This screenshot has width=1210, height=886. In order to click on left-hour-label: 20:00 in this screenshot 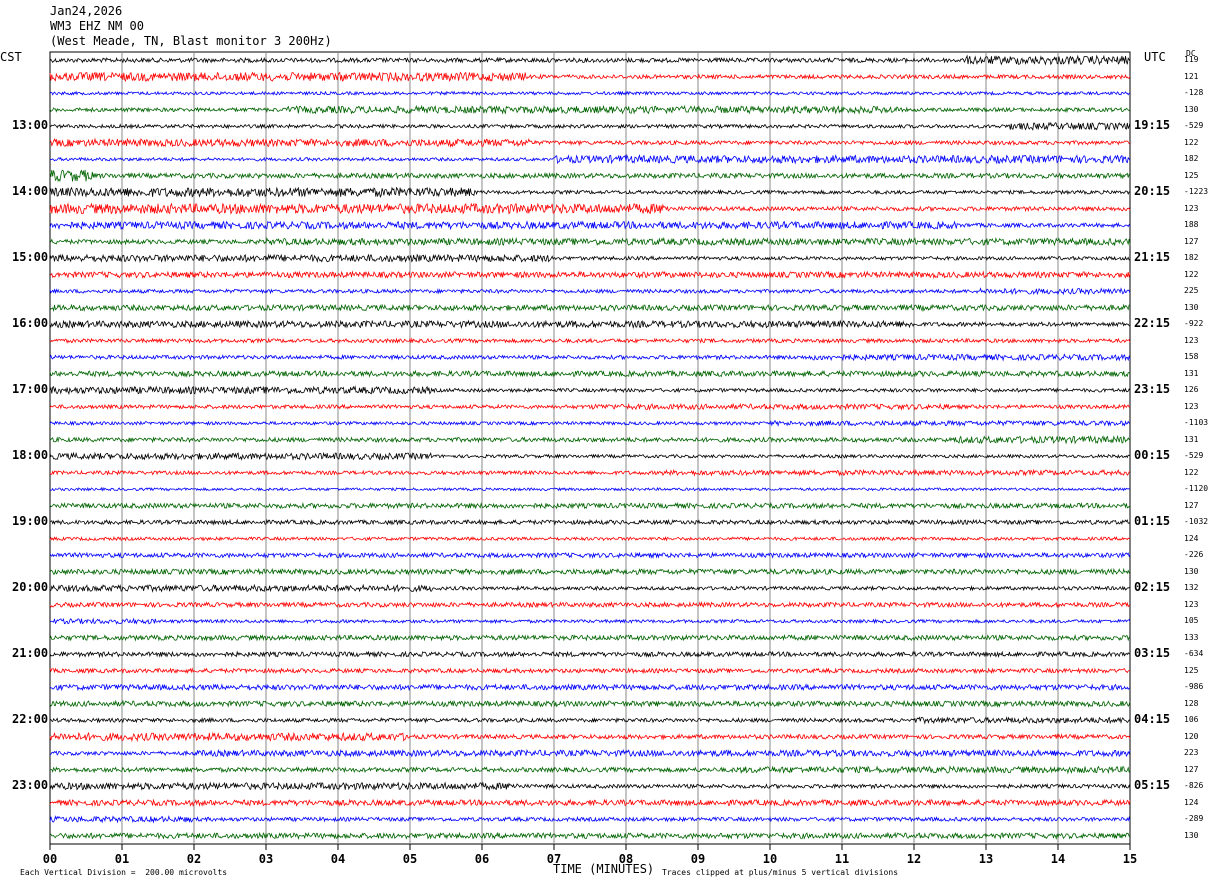, I will do `click(30, 587)`.